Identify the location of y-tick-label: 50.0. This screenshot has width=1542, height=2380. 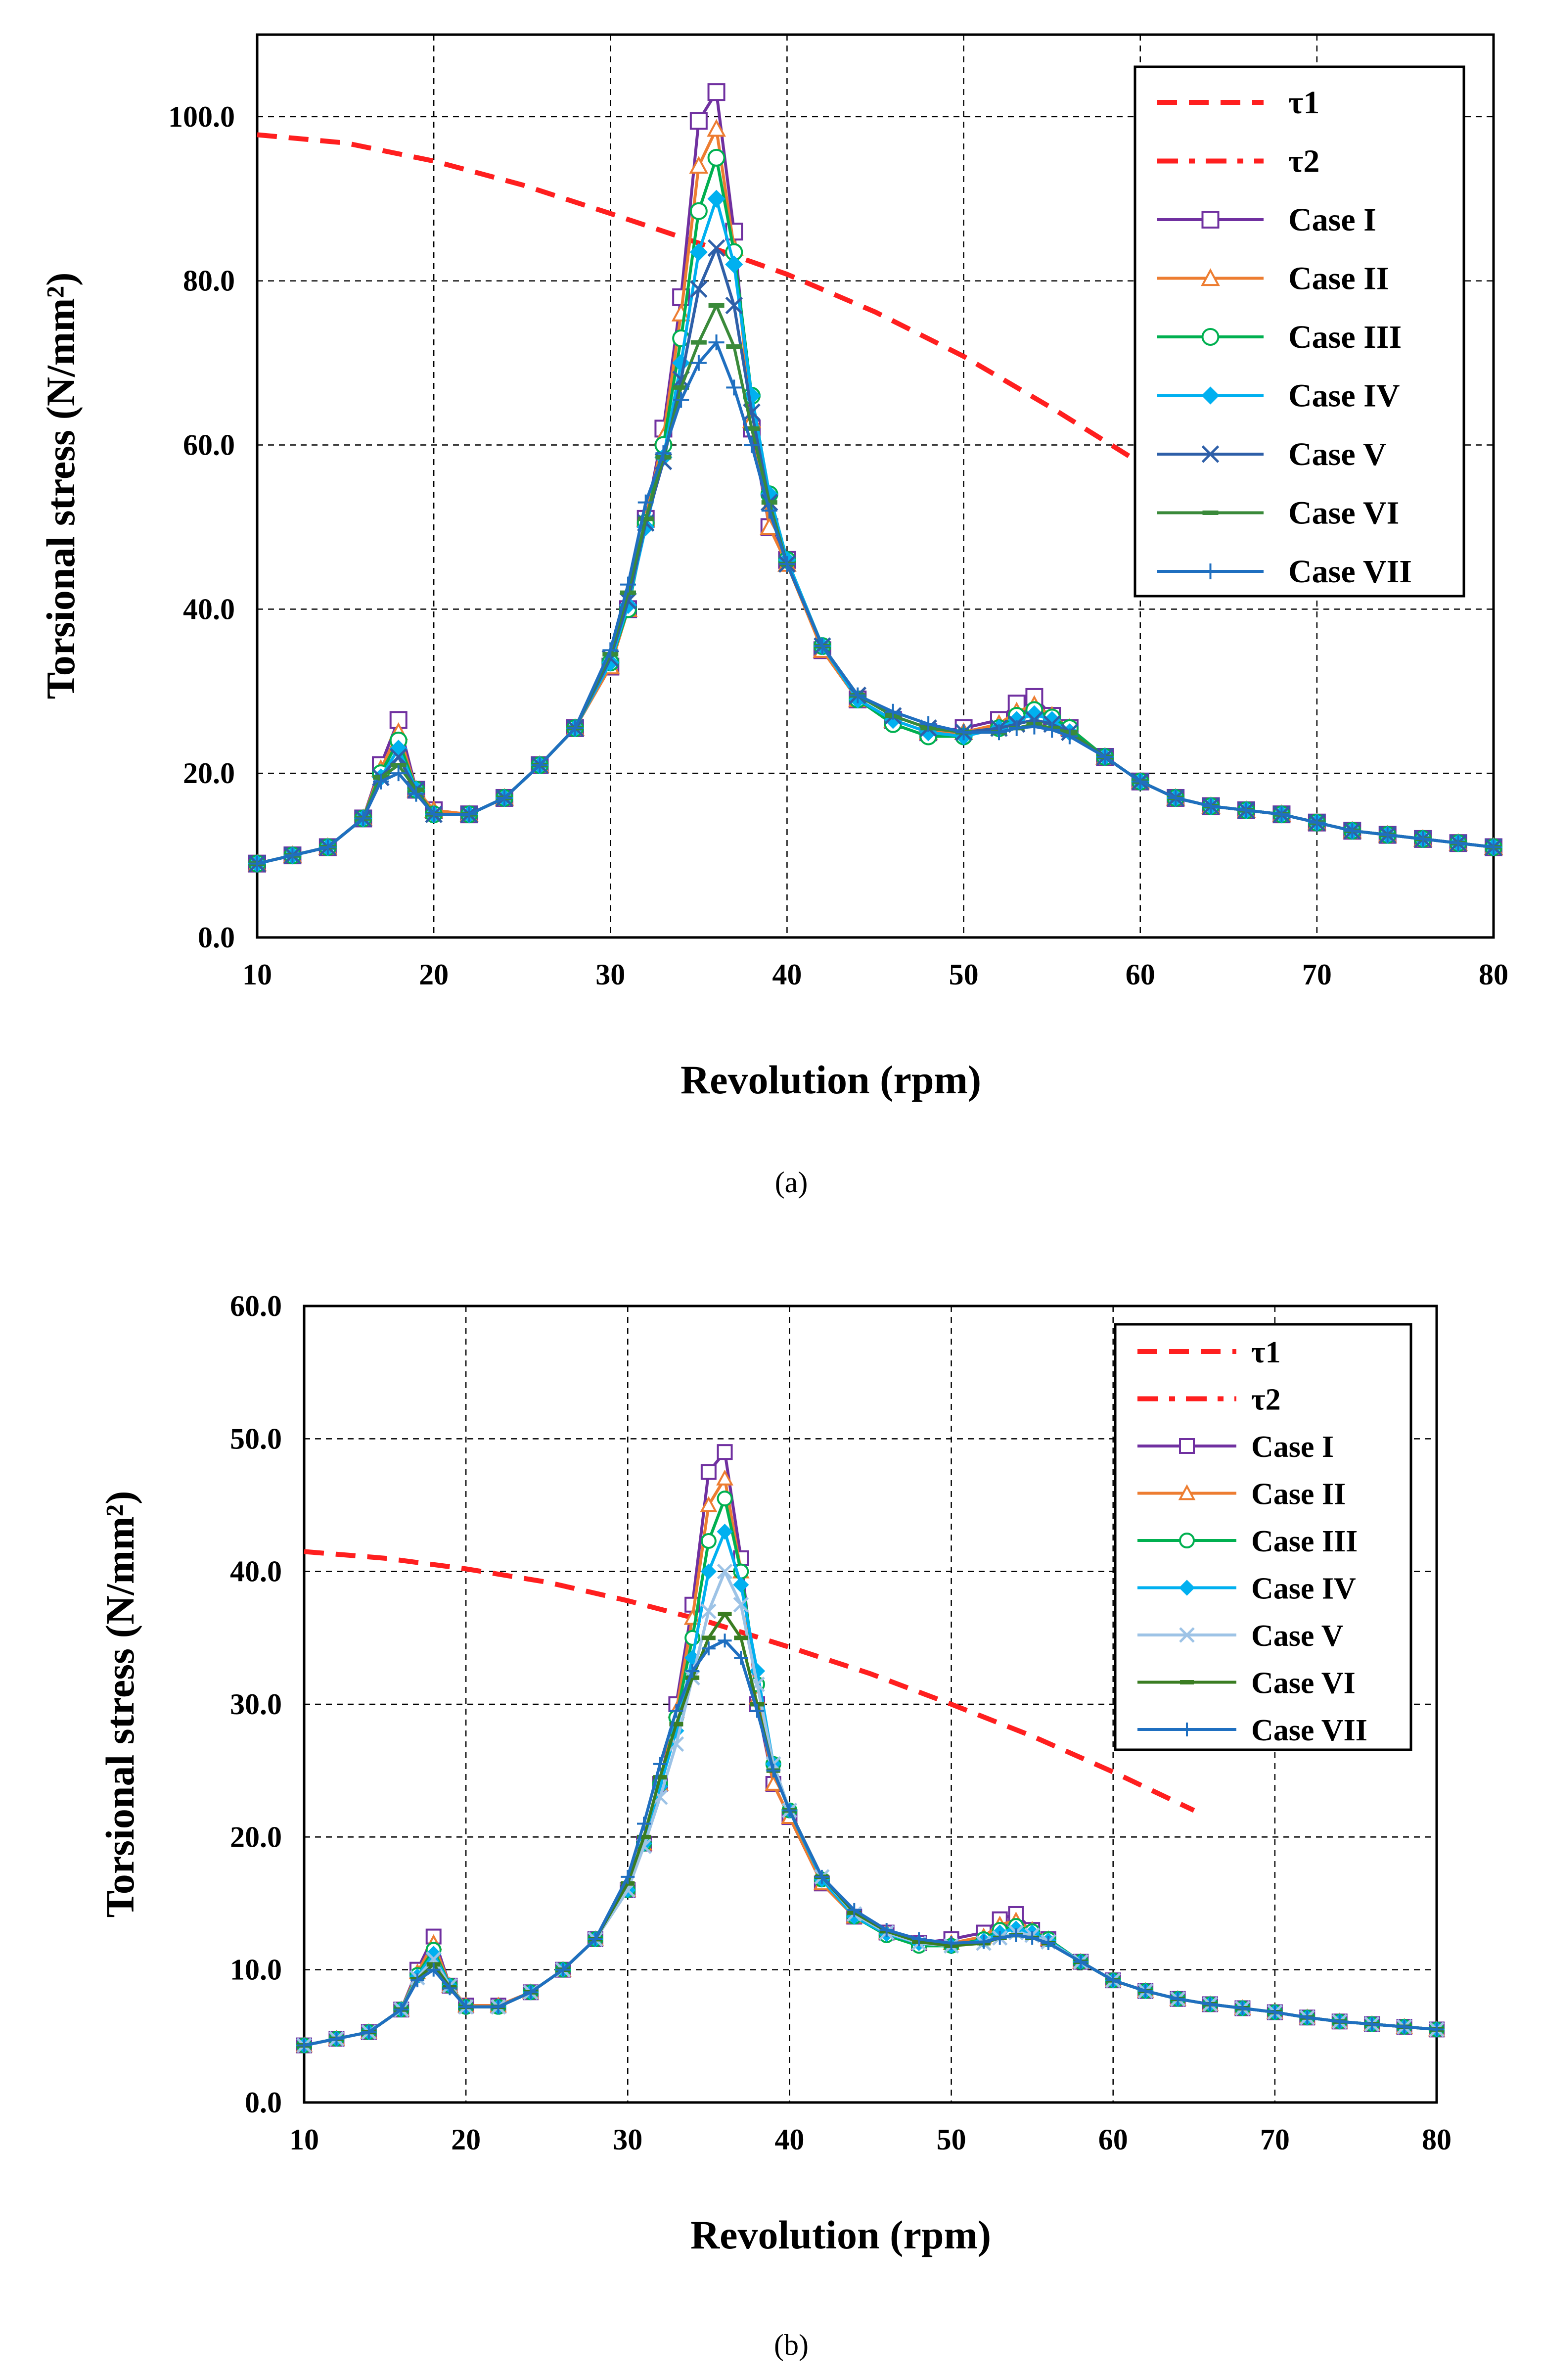
(256, 1438).